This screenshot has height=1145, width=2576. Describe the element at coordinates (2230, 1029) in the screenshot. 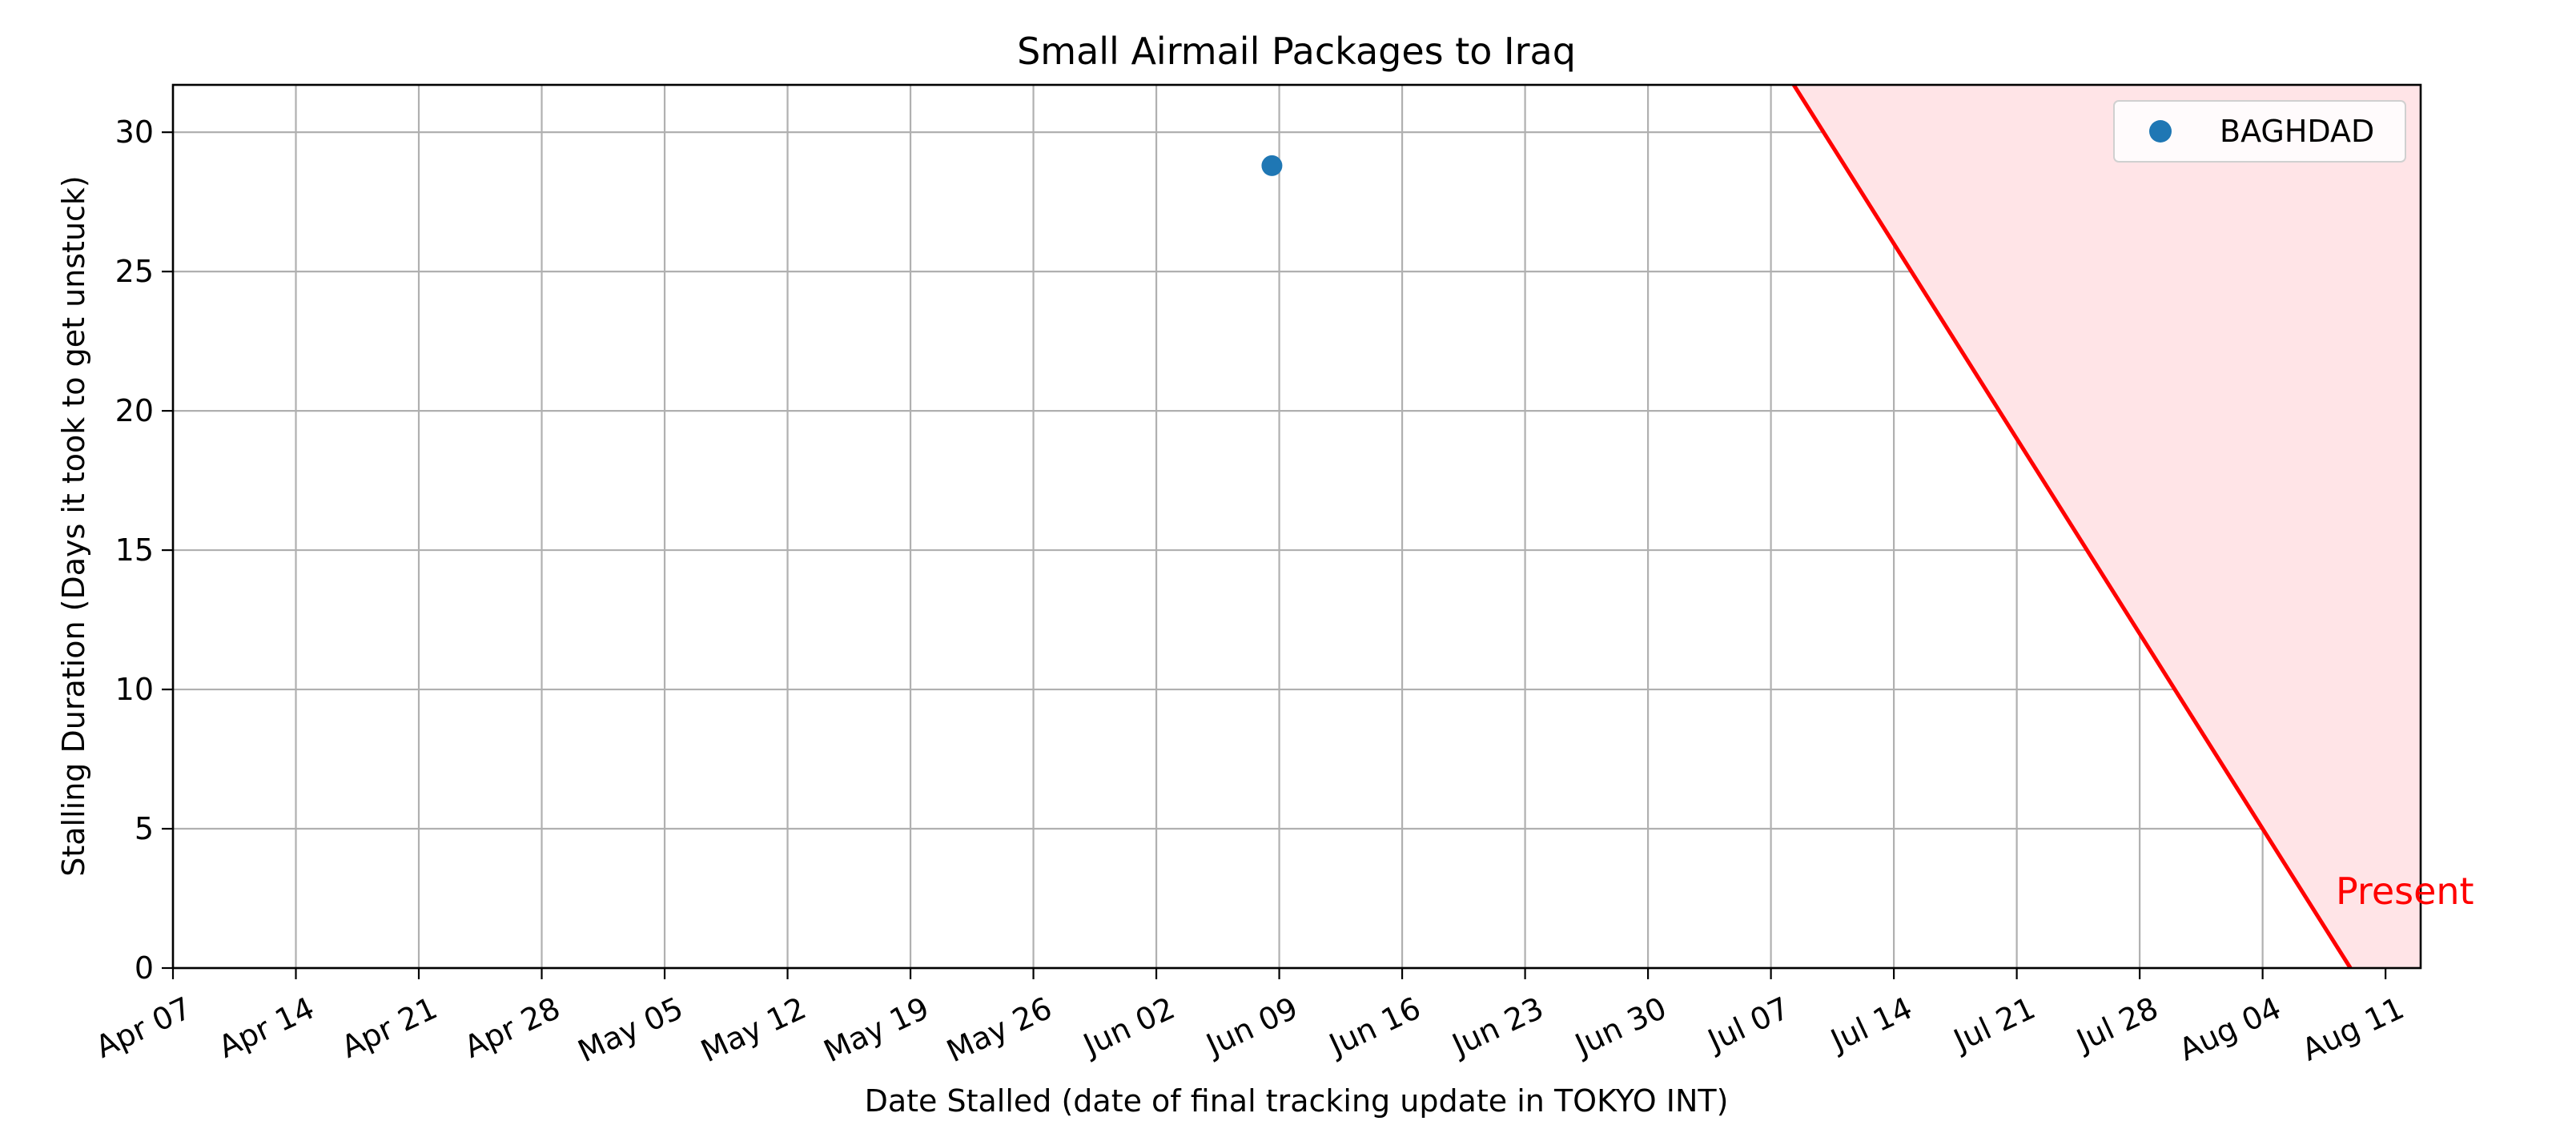

I see `x-tick-label: Aug 04` at that location.